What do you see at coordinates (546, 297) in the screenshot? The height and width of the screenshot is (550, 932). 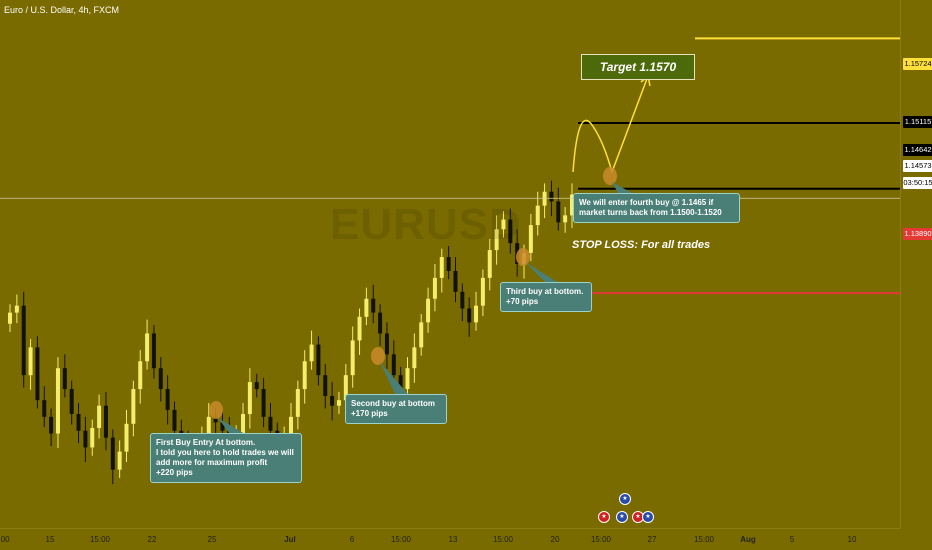 I see `callout-third-buy: Third buy at bottom. +70 pips` at bounding box center [546, 297].